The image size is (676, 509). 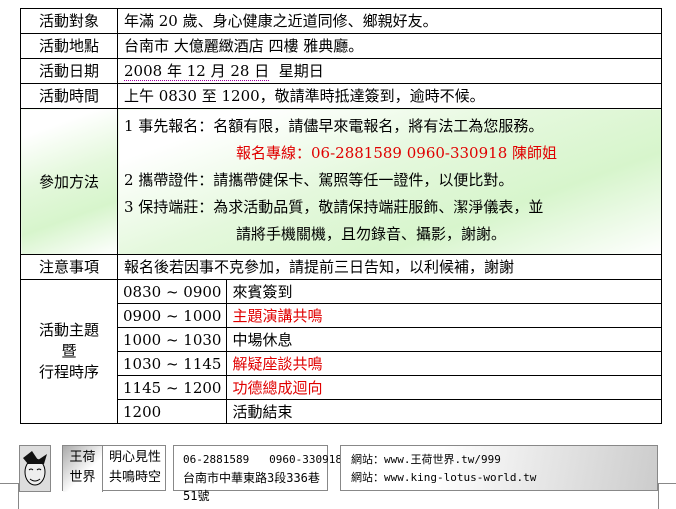 What do you see at coordinates (443, 387) in the screenshot?
I see `schedule-event: 功德總成迴向` at bounding box center [443, 387].